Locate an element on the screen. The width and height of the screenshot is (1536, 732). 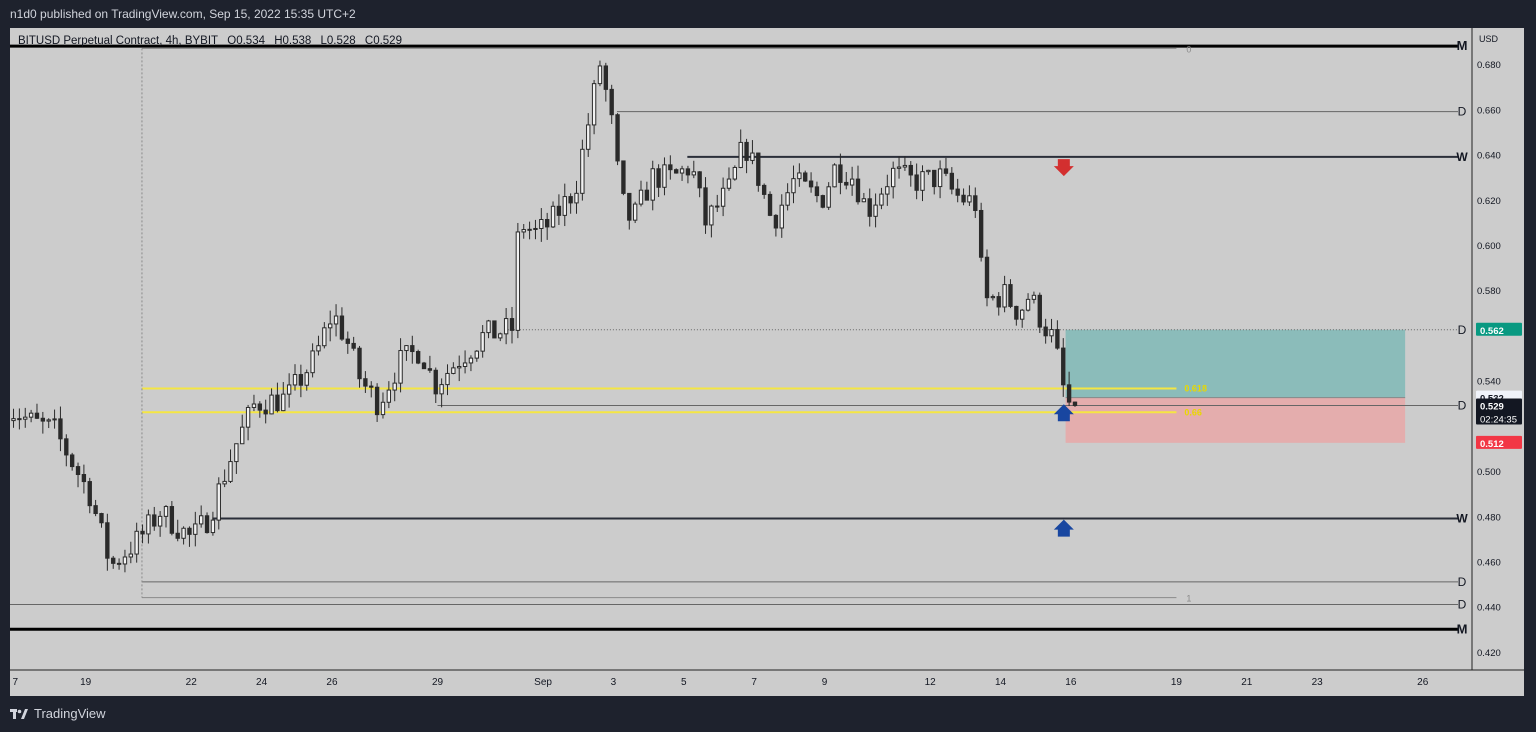
arrow-up-icon is located at coordinates (1063, 413).